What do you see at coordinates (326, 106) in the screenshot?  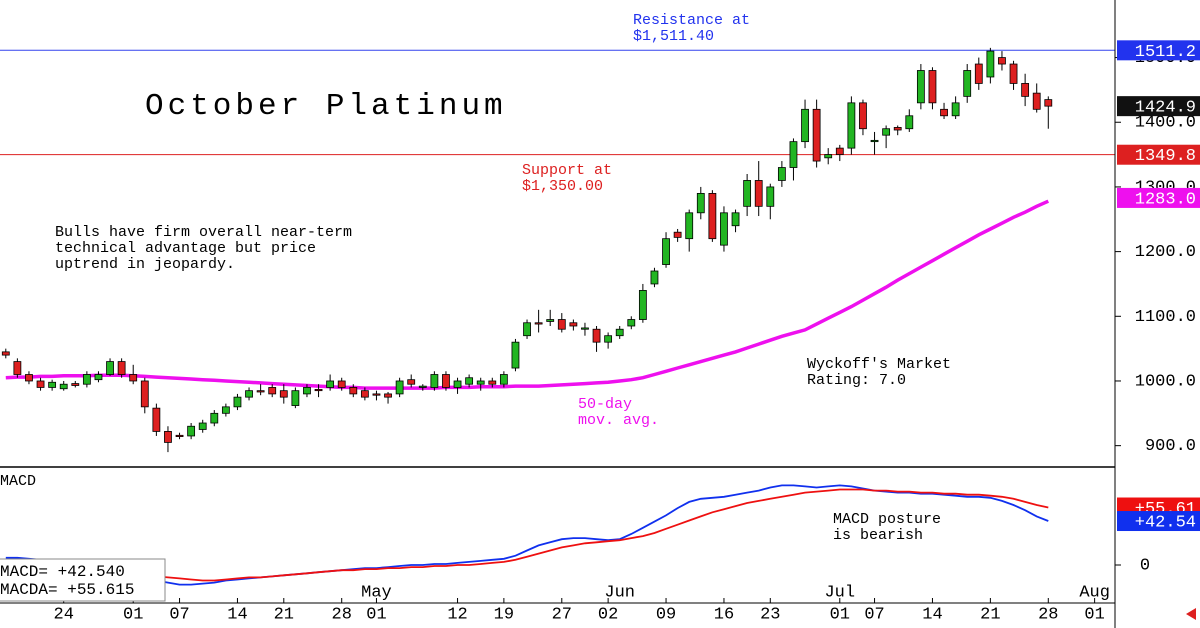 I see `chart-title: October Platinum` at bounding box center [326, 106].